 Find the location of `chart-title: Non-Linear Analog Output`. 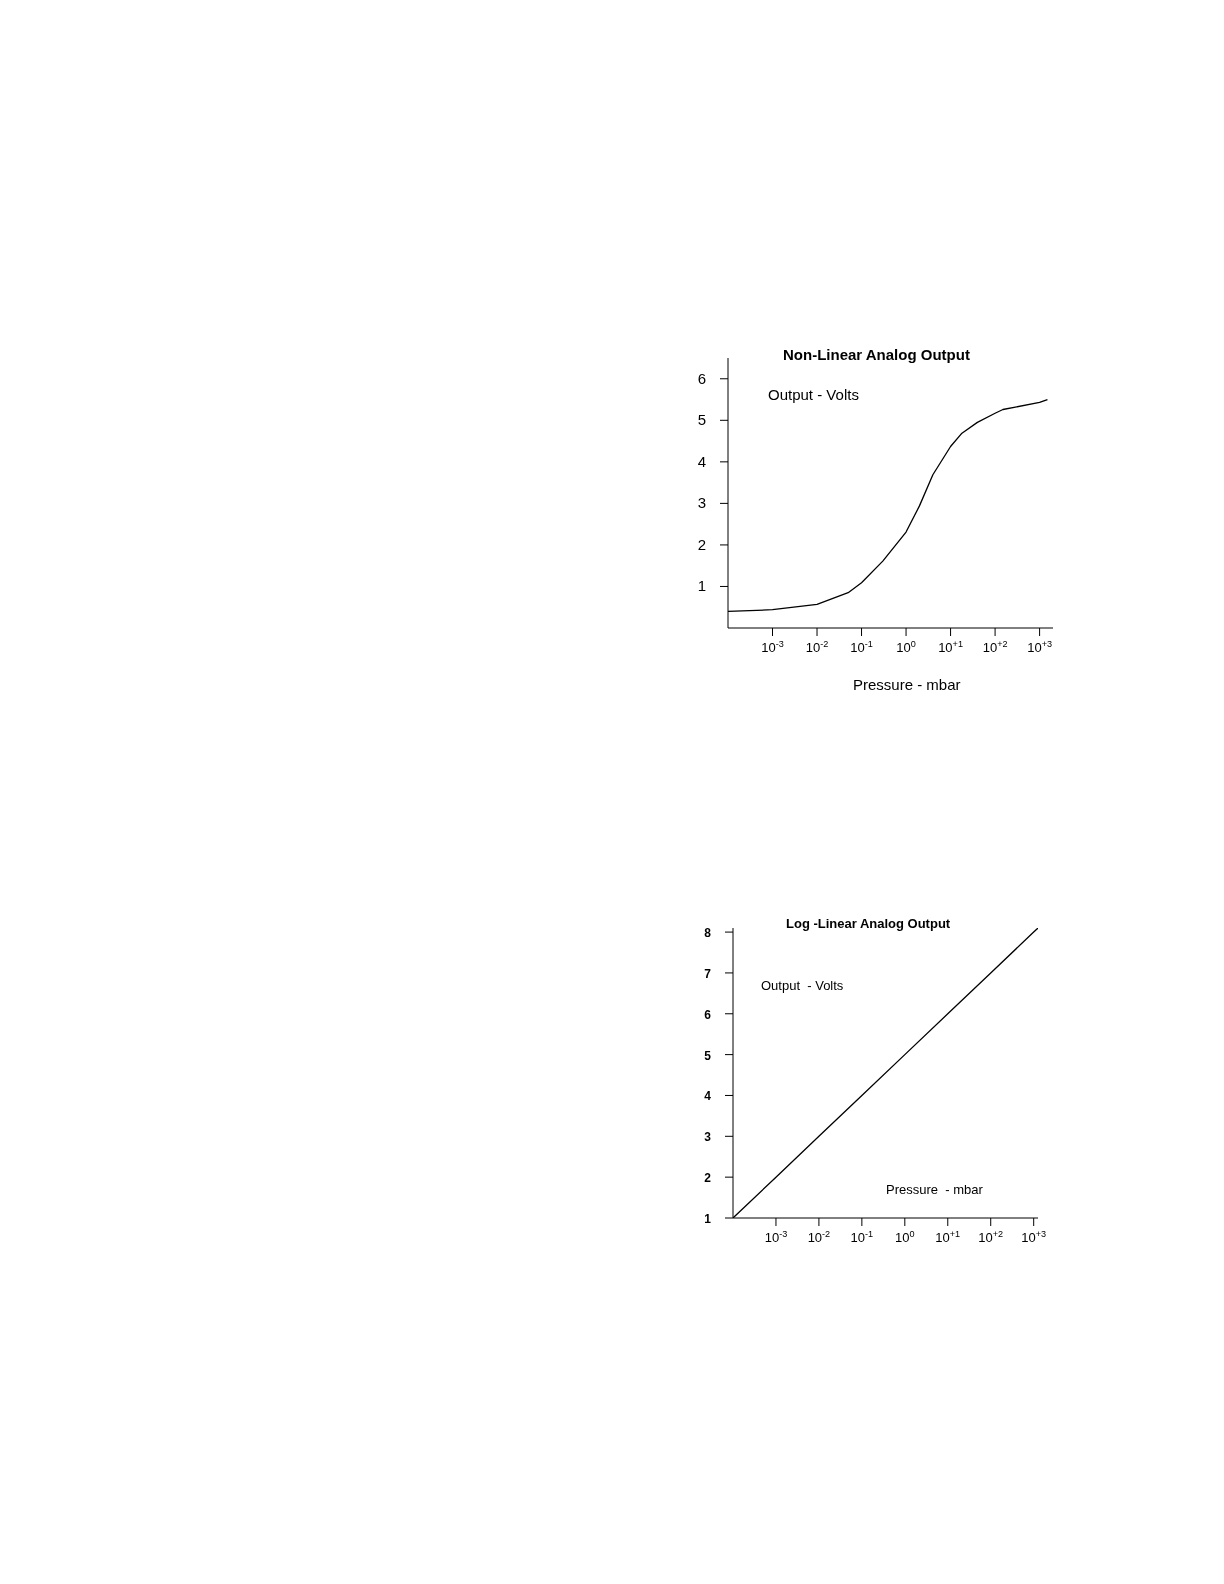

chart-title: Non-Linear Analog Output is located at coordinates (876, 354).